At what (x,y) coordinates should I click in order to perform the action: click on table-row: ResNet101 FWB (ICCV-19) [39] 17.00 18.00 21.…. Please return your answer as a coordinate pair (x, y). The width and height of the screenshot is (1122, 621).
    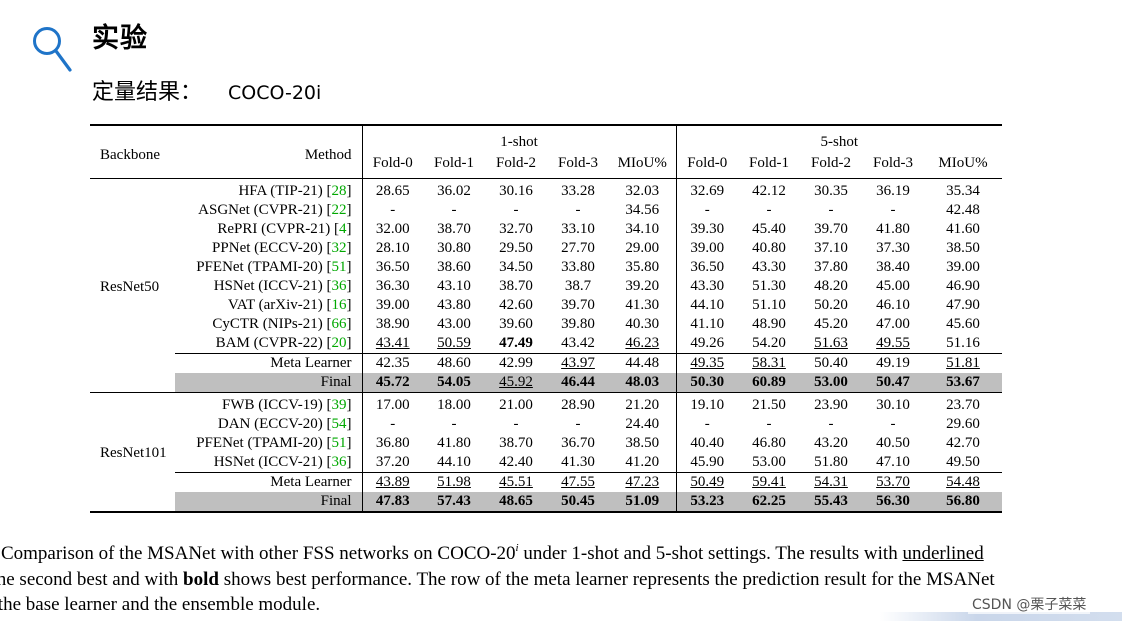
    Looking at the image, I should click on (546, 426).